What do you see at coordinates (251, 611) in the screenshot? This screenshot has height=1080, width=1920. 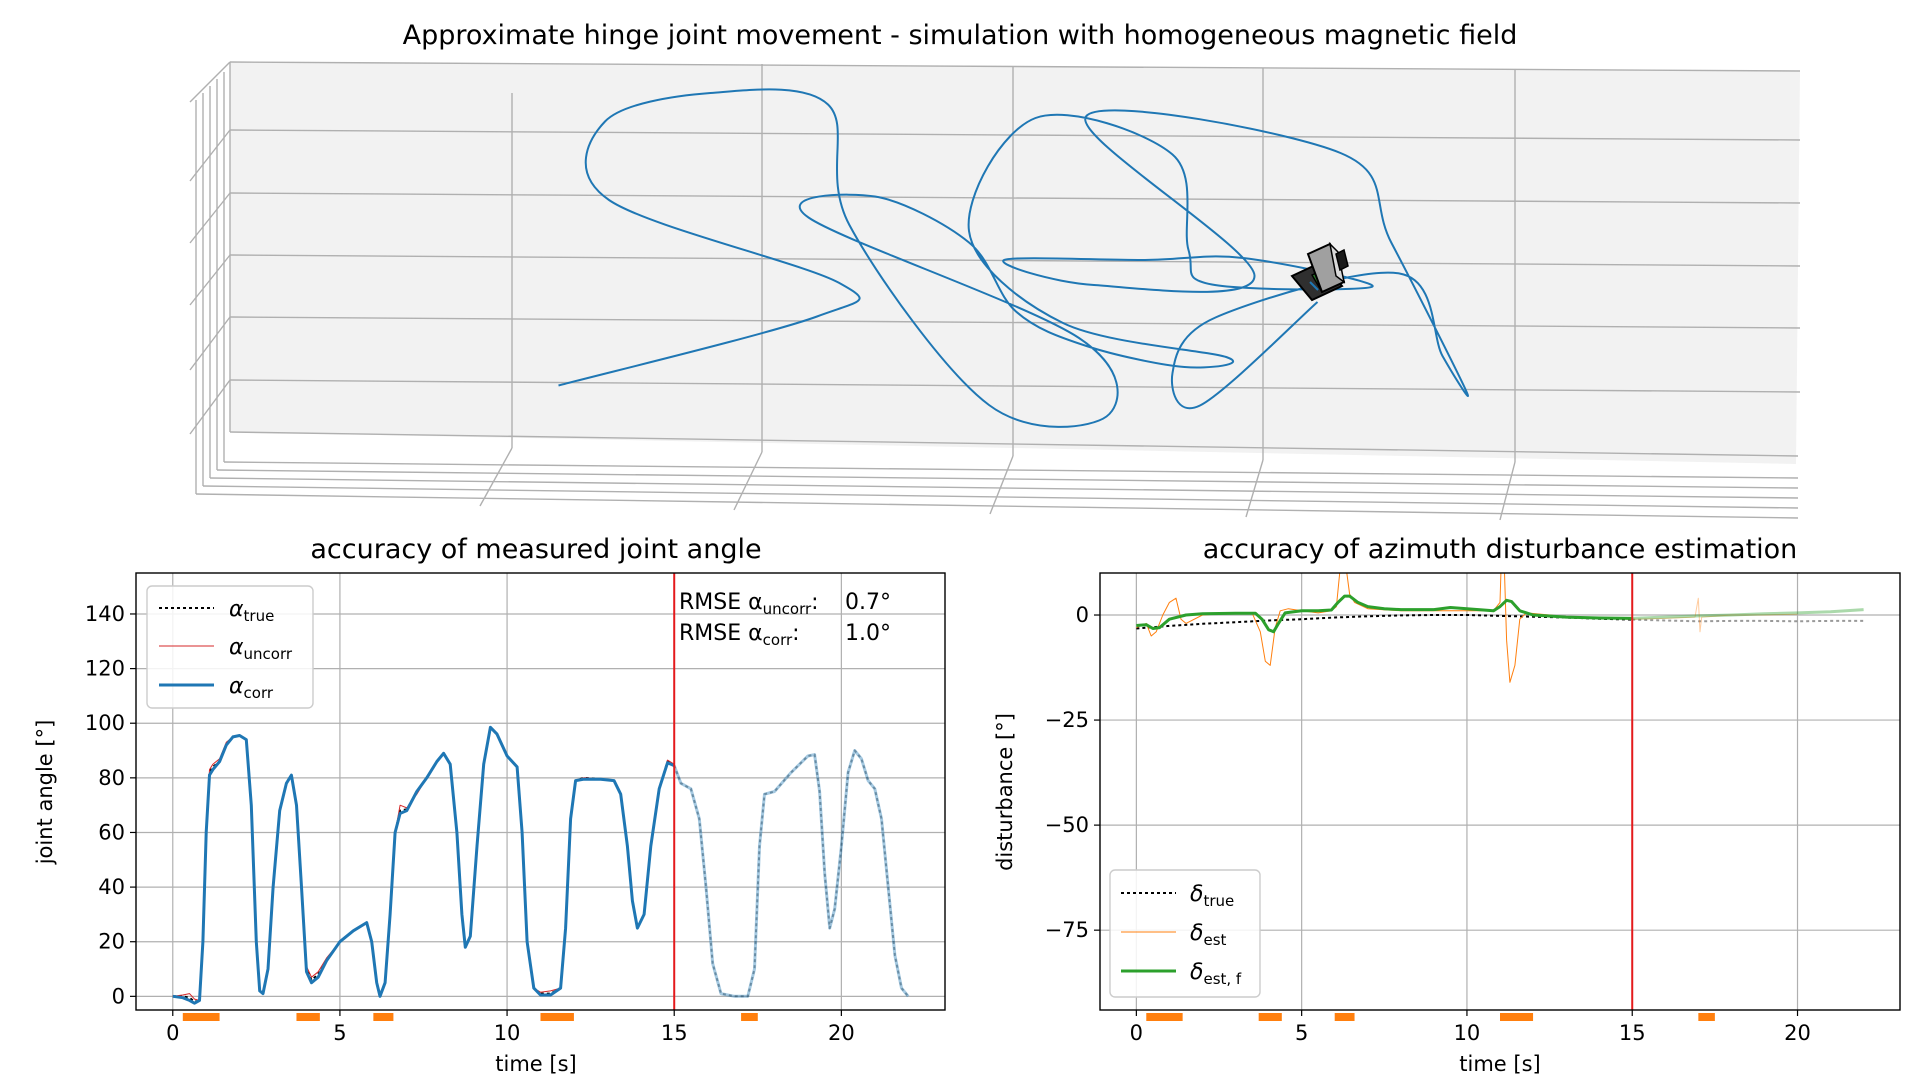 I see `left-legend-true-label: αtrue` at bounding box center [251, 611].